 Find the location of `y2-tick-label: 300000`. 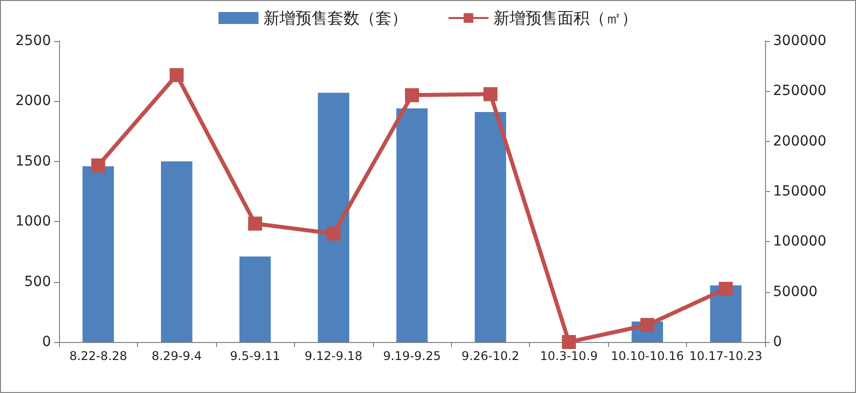

y2-tick-label: 300000 is located at coordinates (799, 41).